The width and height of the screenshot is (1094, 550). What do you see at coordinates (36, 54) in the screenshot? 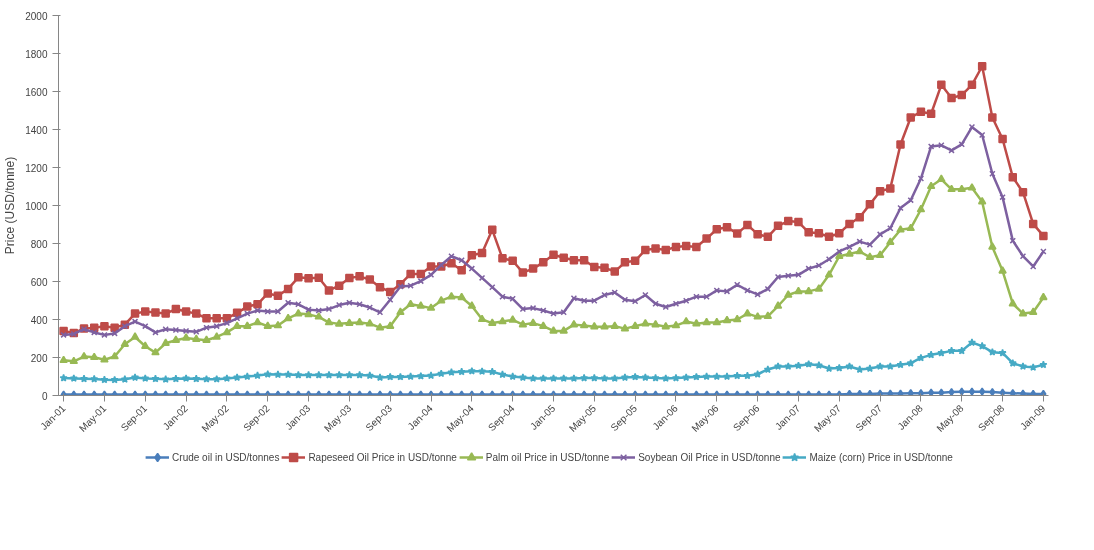
I see `y-tick-label: 1800` at bounding box center [36, 54].